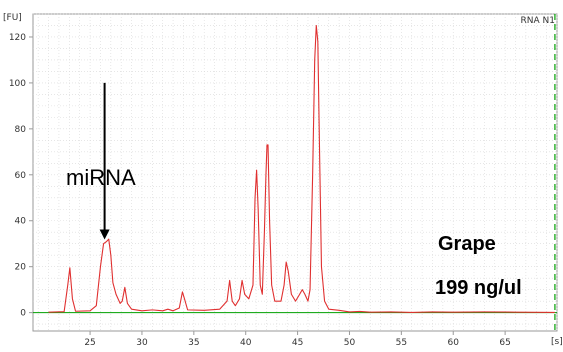  I want to click on x-unit-label: [s], so click(557, 342).